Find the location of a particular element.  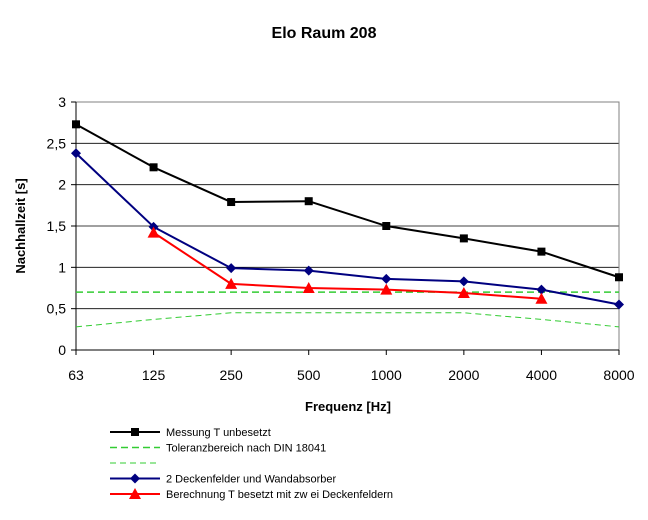

y-tick-label: 0,5 is located at coordinates (57, 309).